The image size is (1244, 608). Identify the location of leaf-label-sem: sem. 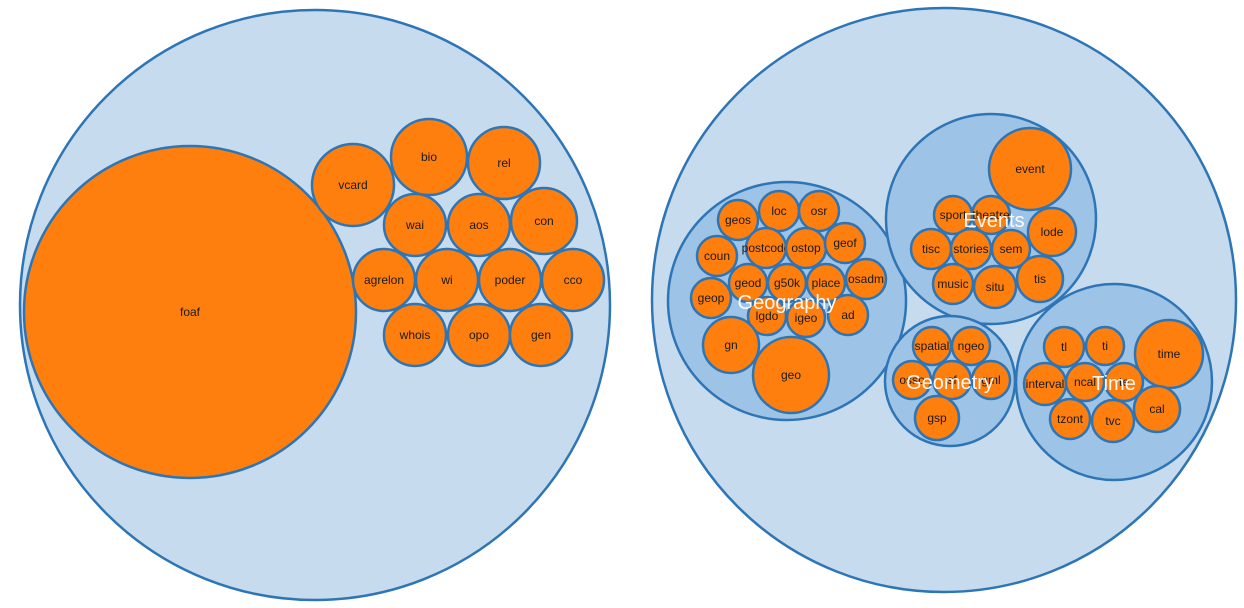
(1011, 249).